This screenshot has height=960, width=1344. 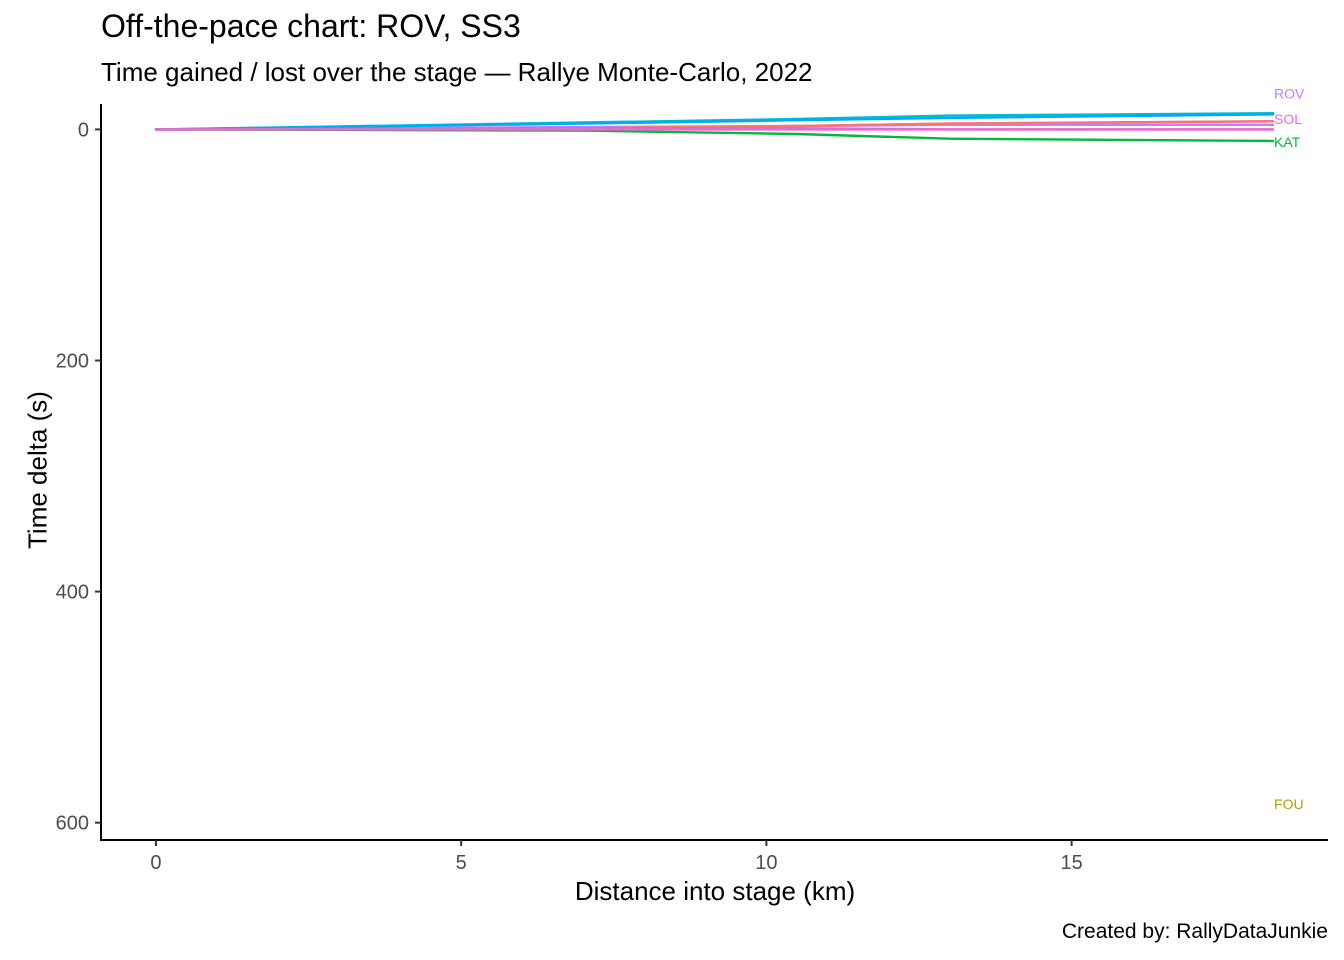 I want to click on series-label-kat: KAT, so click(x=1287, y=142).